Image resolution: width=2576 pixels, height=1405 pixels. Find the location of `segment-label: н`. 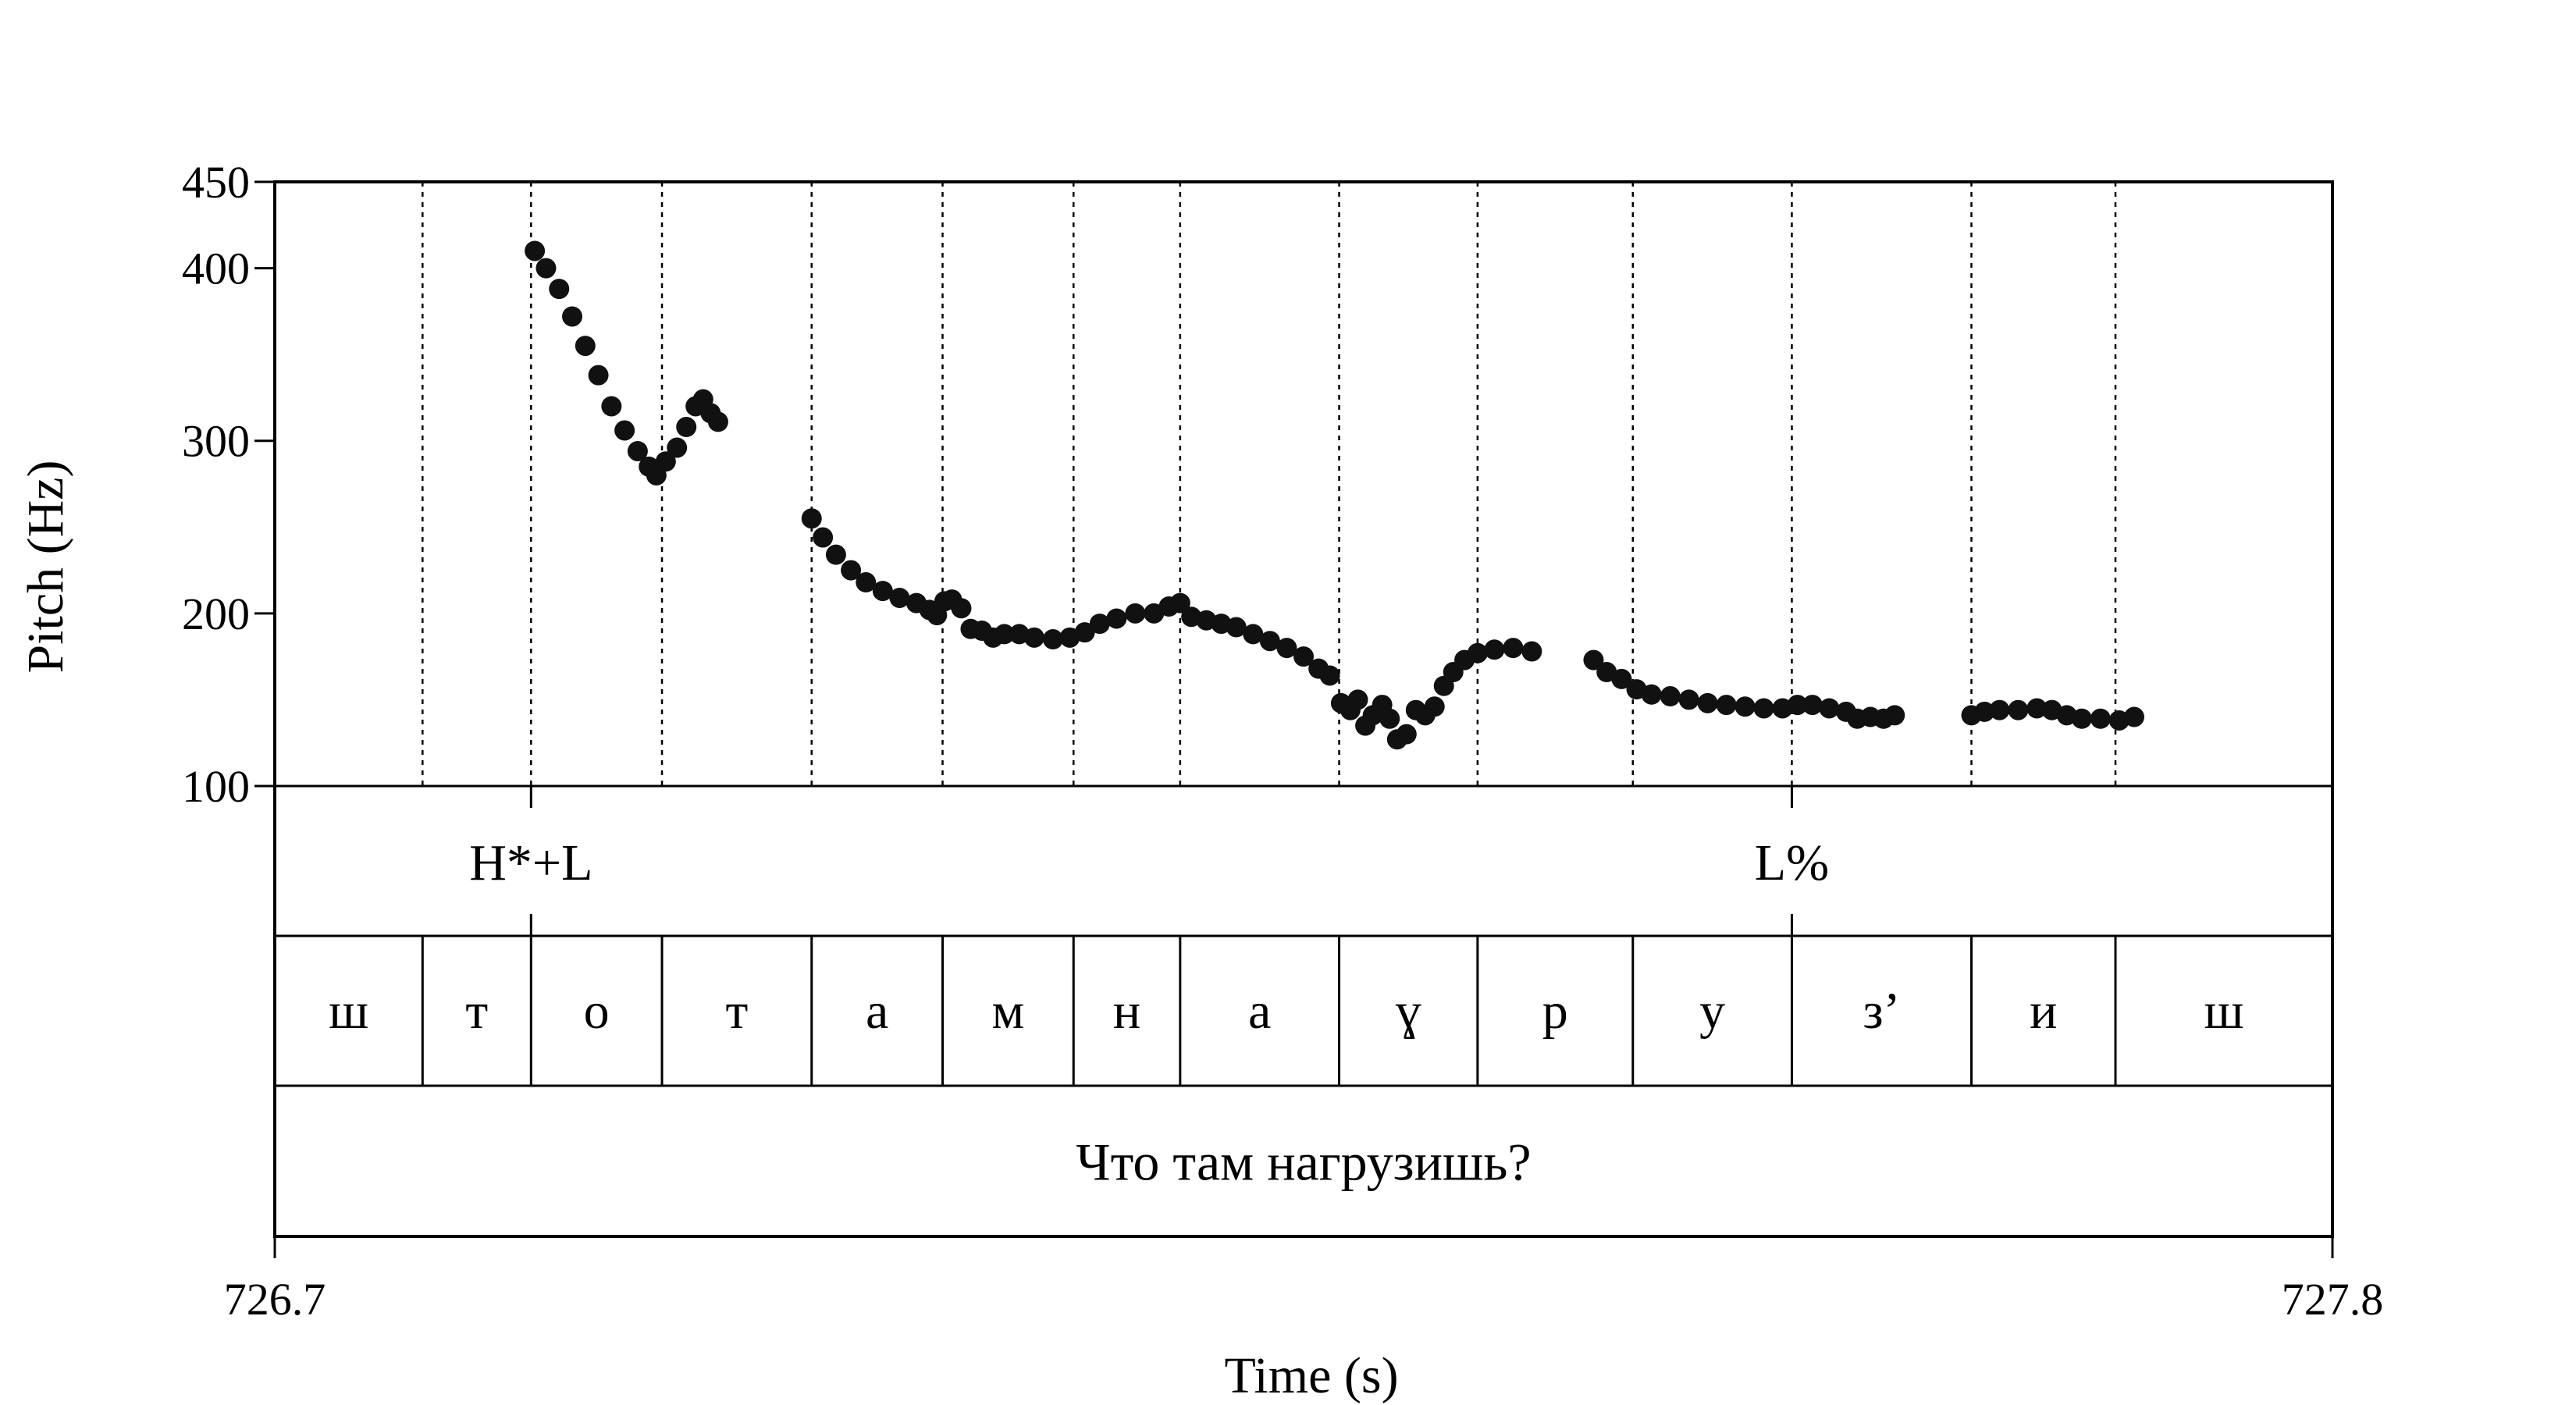

segment-label: н is located at coordinates (1126, 1012).